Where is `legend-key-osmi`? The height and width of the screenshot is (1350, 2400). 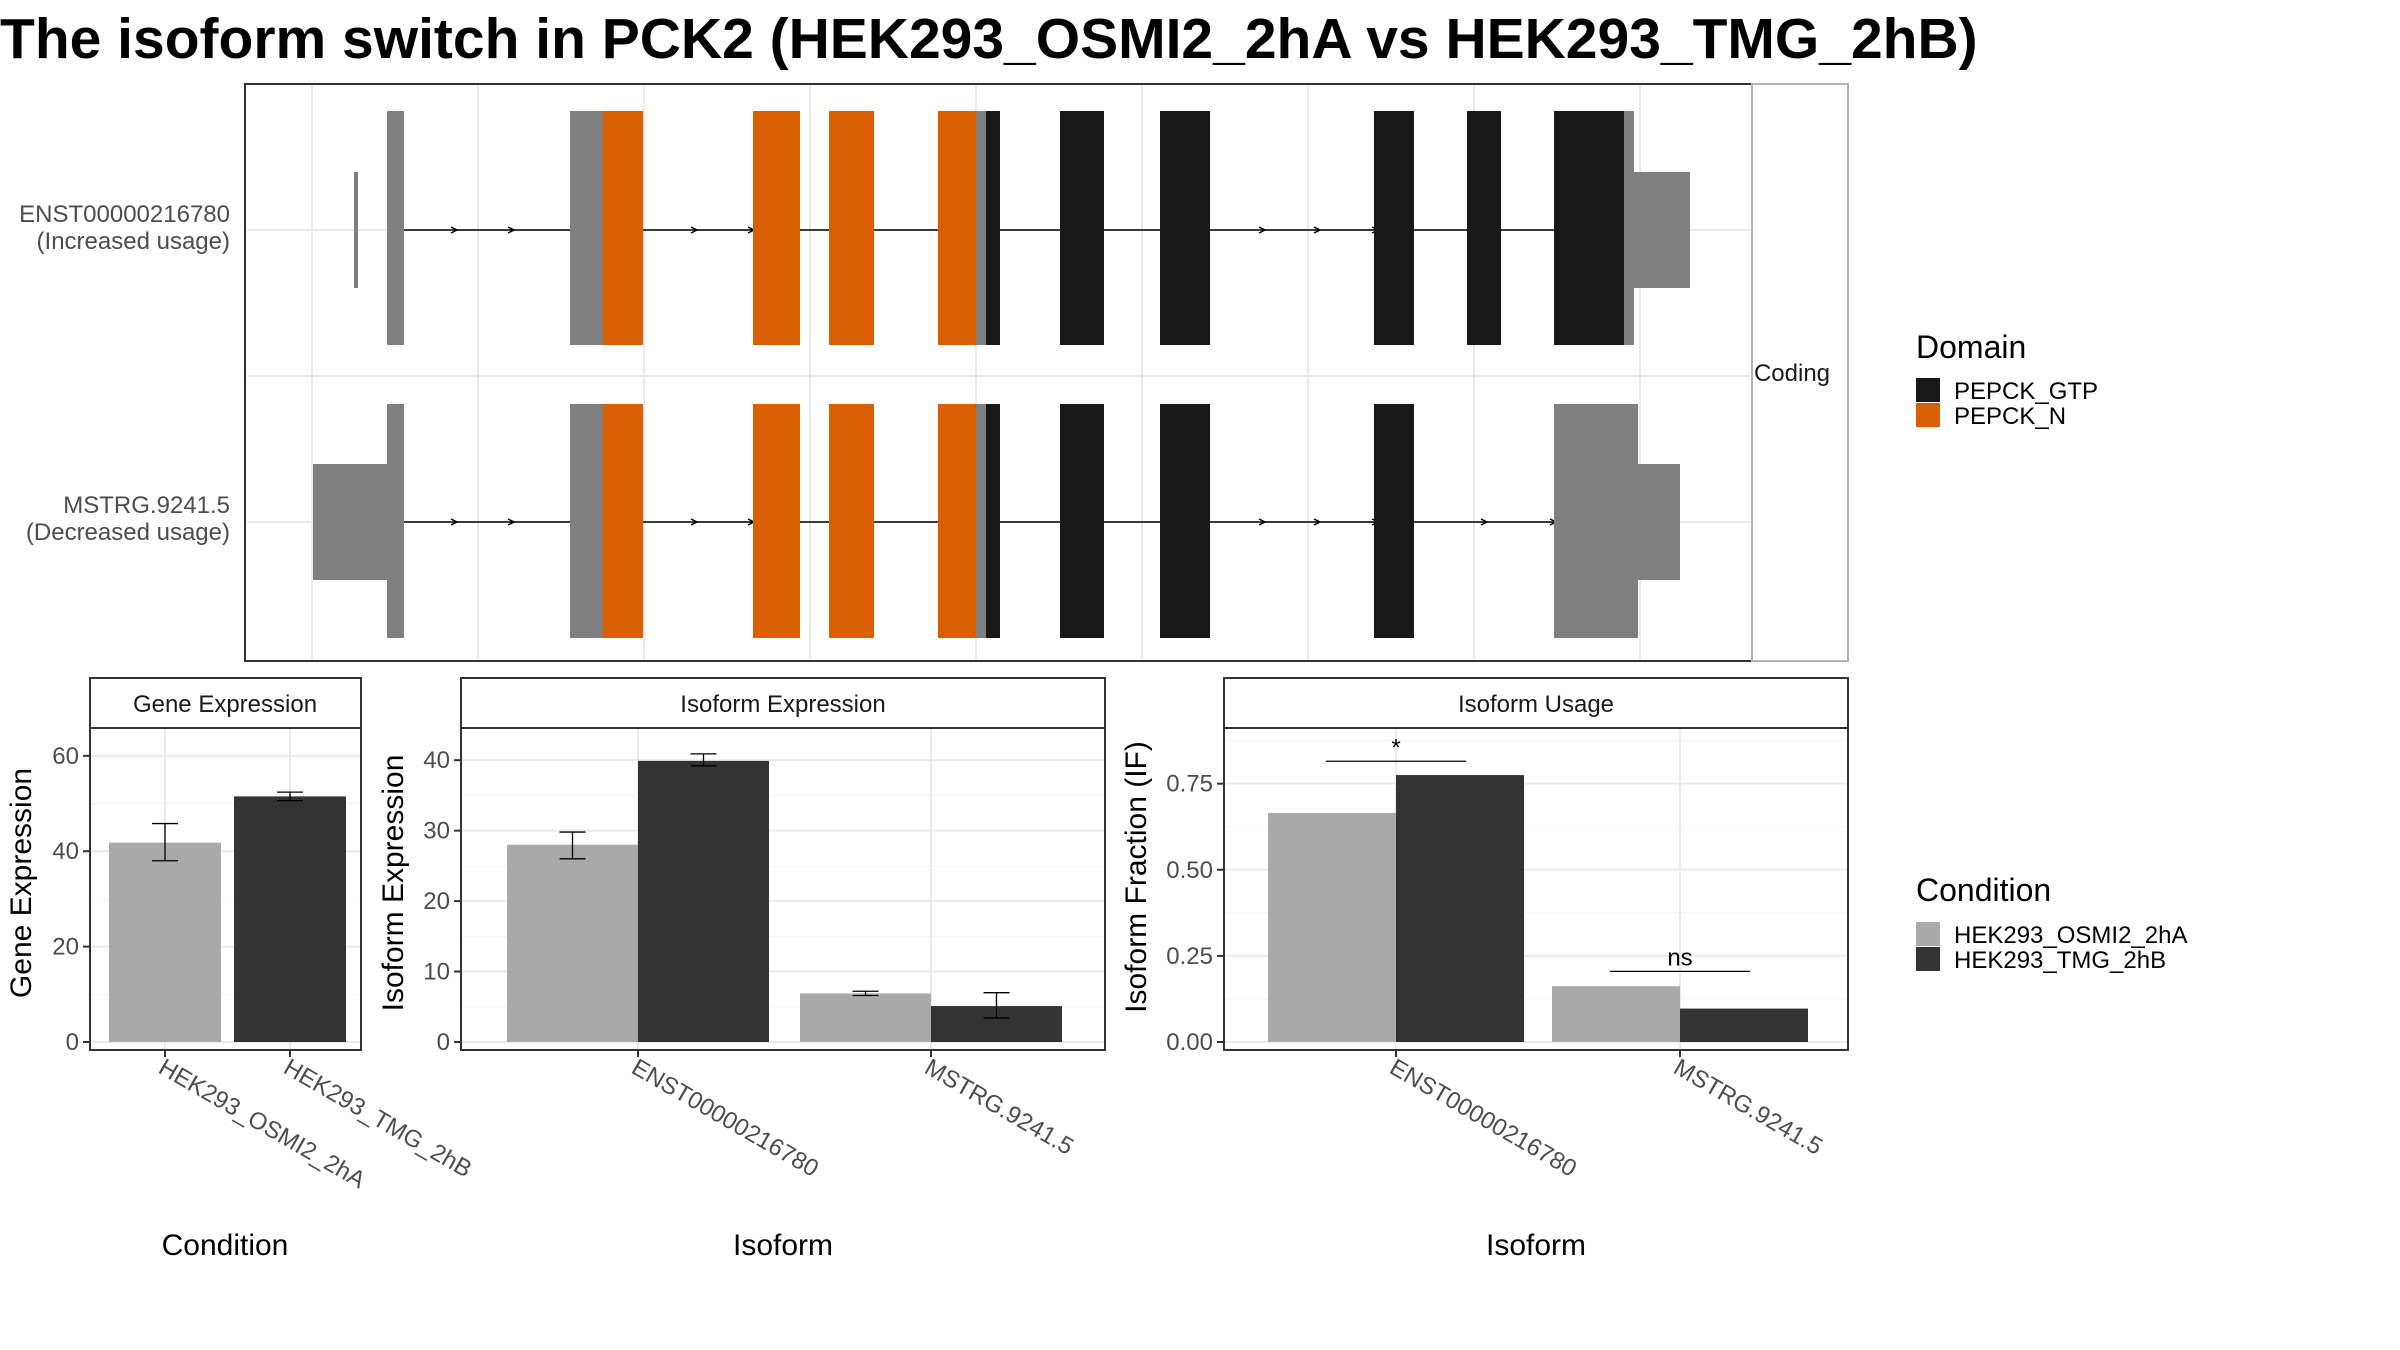
legend-key-osmi is located at coordinates (1928, 934).